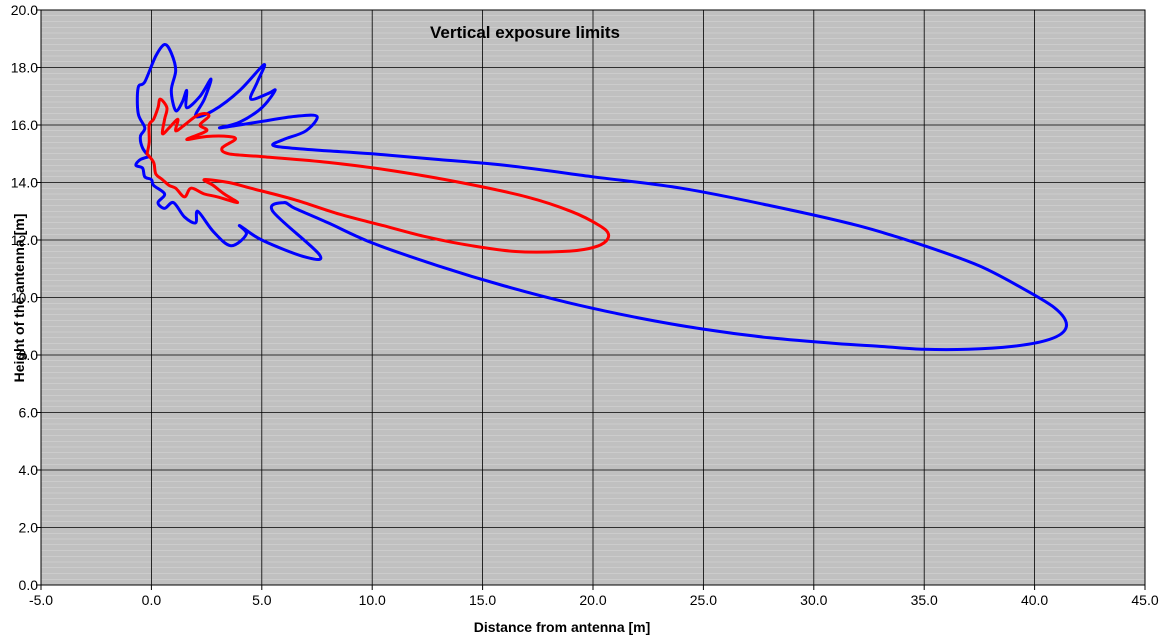 The image size is (1173, 641). What do you see at coordinates (41, 600) in the screenshot?
I see `x-tick-label: -5.0` at bounding box center [41, 600].